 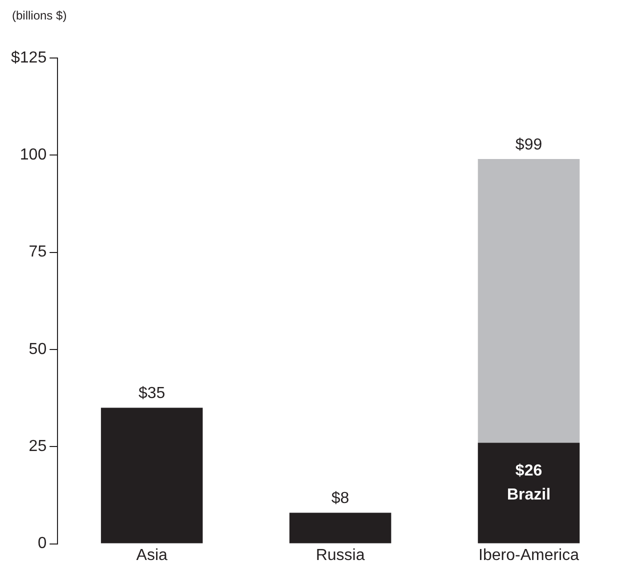 I want to click on y-axis-title: (billions $), so click(x=39, y=15).